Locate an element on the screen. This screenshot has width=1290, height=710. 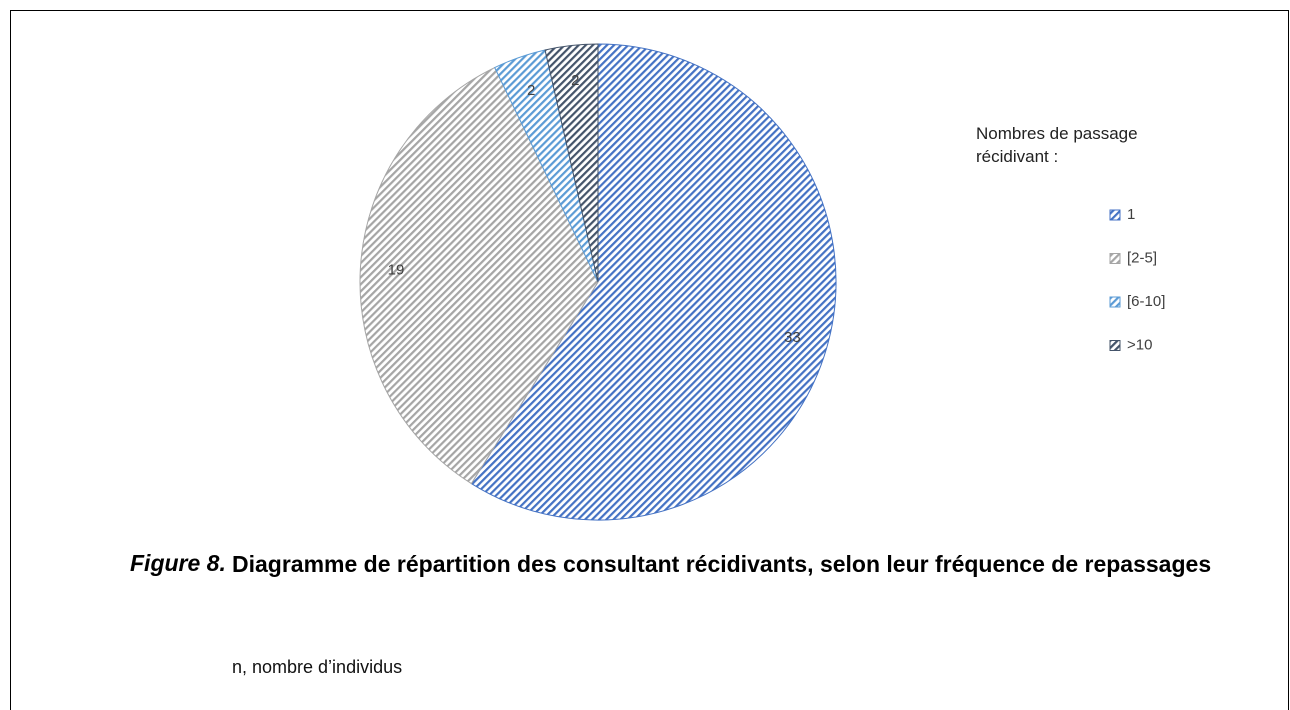
data-label: 33 is located at coordinates (792, 337).